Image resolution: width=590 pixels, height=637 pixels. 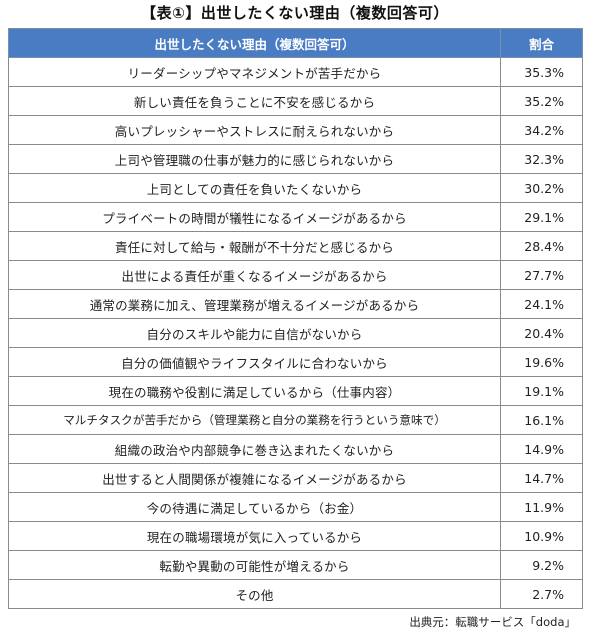 I want to click on table-row: 出世すると人間関係が複雑になるイメージがあるから 14.7%, so click(x=295, y=478).